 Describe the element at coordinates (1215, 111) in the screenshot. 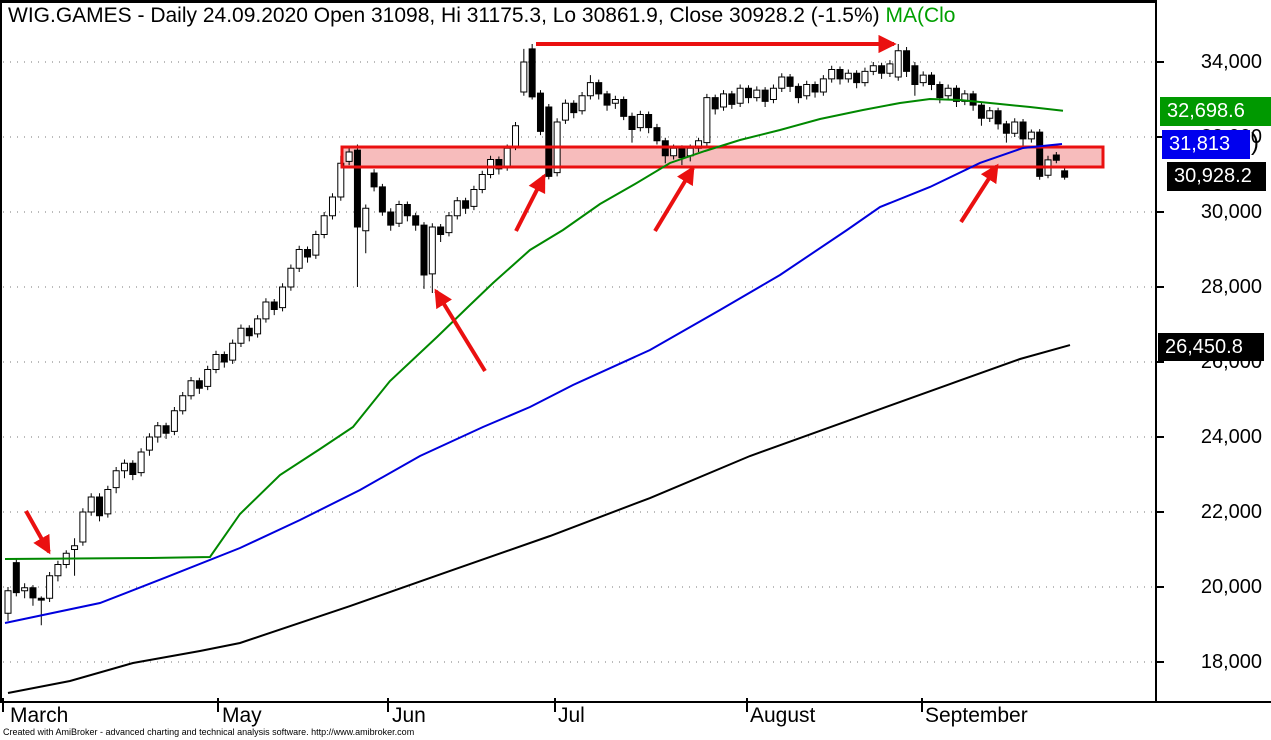

I see `ma-fast-value-badge: 32,698.6` at that location.